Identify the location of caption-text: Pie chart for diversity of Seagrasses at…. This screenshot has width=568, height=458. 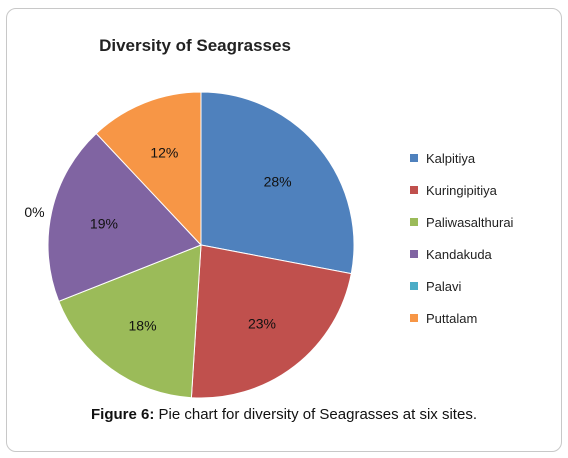
(315, 414).